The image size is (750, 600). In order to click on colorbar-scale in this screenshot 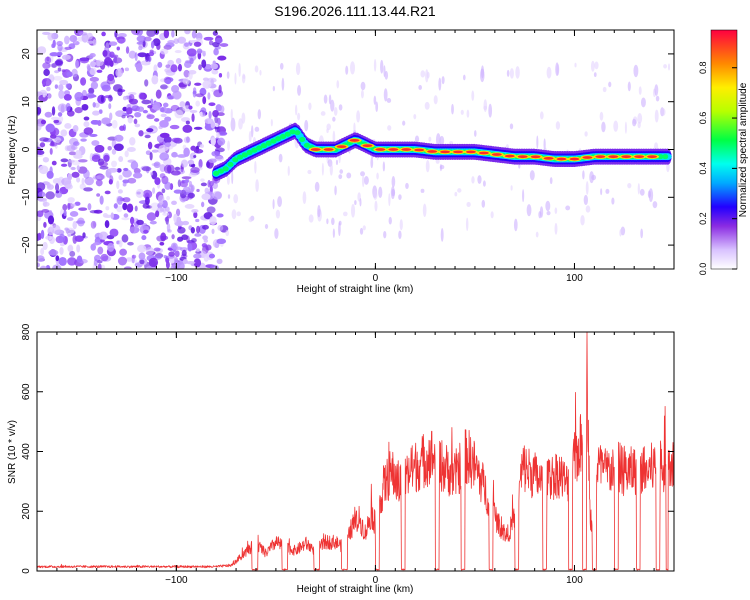, I will do `click(724, 149)`.